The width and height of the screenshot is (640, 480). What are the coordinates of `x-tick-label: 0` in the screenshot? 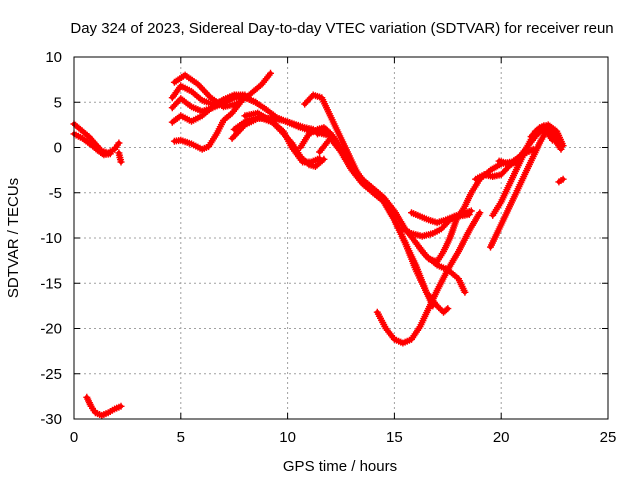 It's located at (74, 437).